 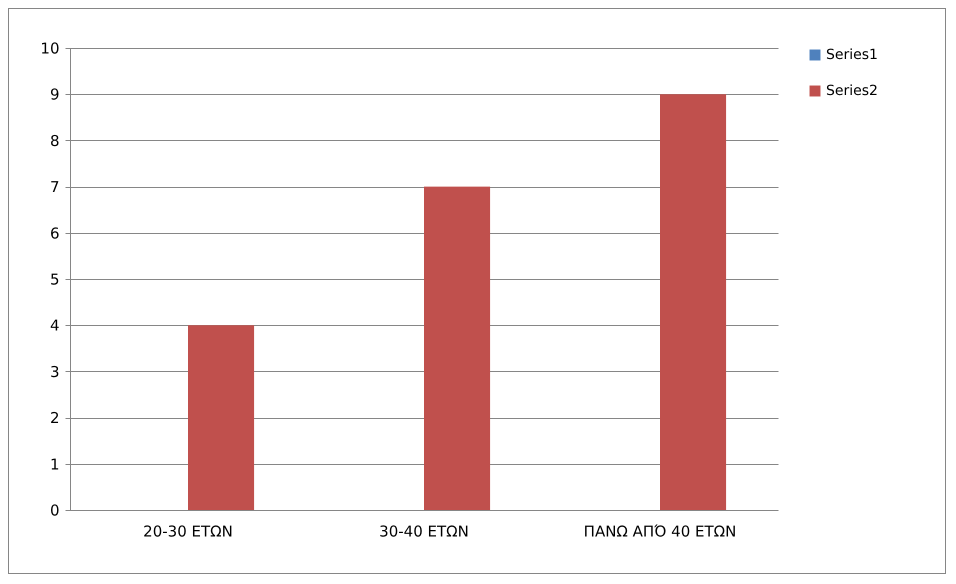 I want to click on x-tick-label: 20-30 ΕΤΩΝ, so click(x=188, y=531).